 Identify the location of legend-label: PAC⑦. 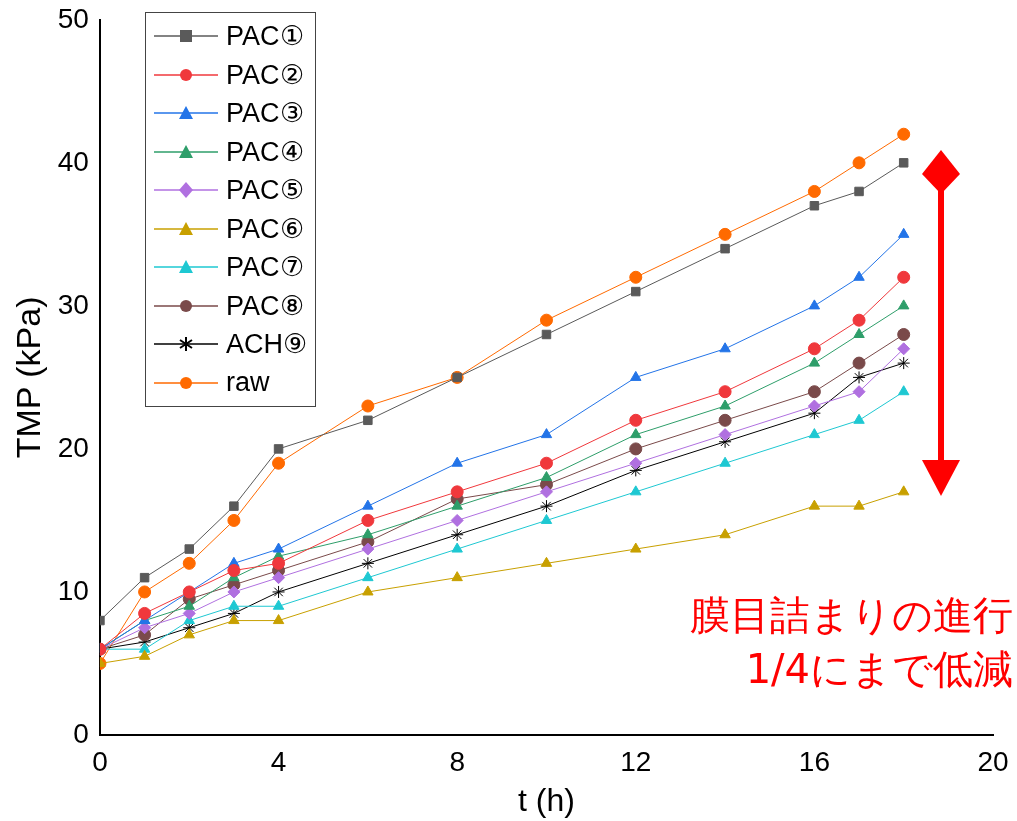
(265, 267).